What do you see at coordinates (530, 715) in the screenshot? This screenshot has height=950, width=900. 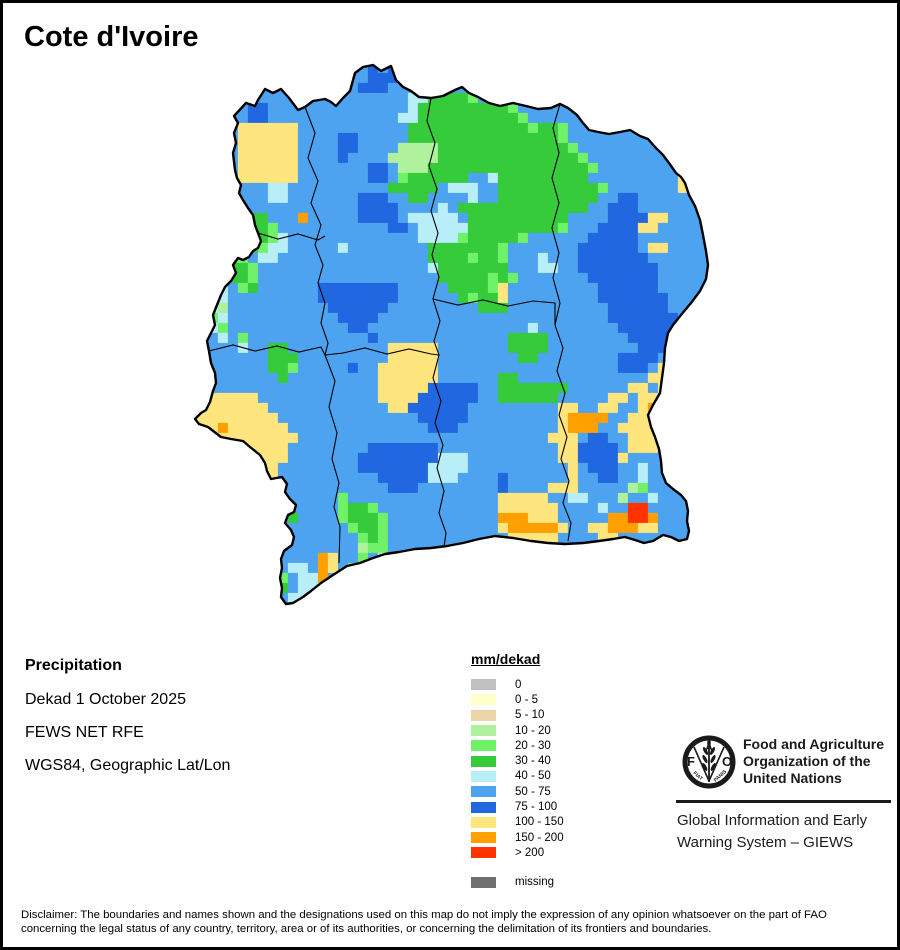 I see `legend-label: 5 - 10` at bounding box center [530, 715].